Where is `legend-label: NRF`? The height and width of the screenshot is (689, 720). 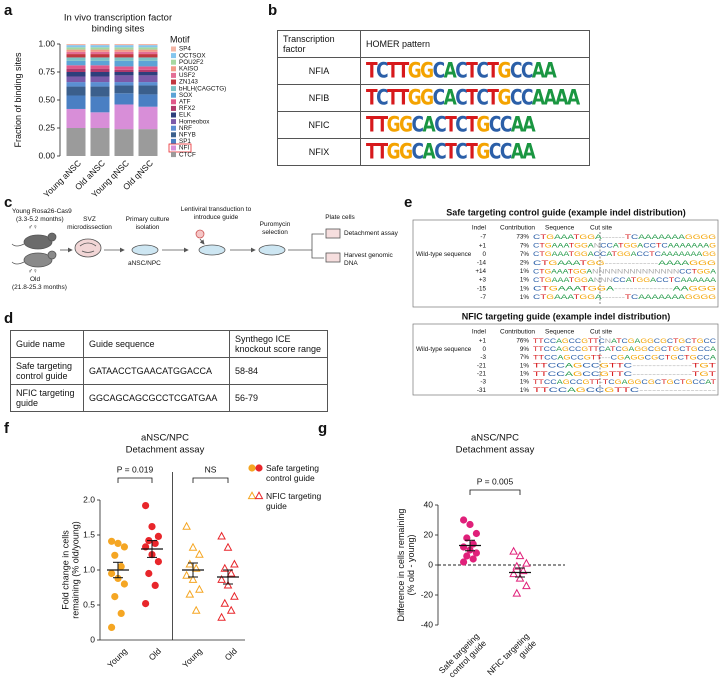
legend-label: NRF is located at coordinates (185, 128).